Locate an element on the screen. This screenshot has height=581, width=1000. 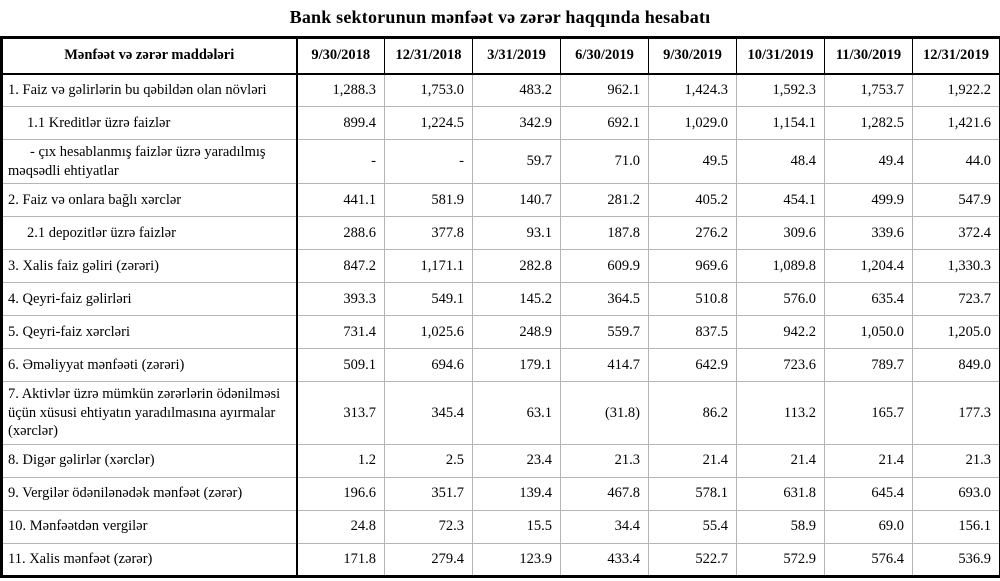
cell-value: 1,282.5 is located at coordinates (868, 123).